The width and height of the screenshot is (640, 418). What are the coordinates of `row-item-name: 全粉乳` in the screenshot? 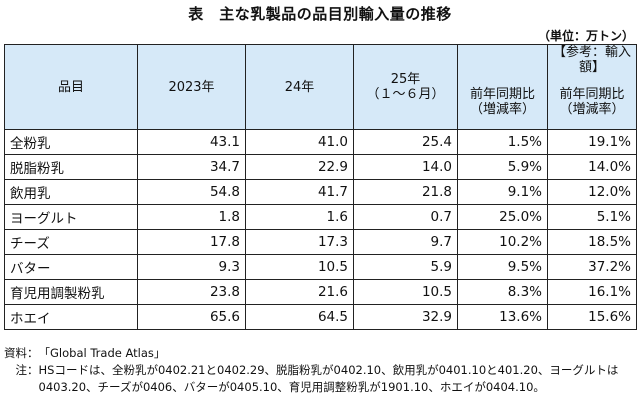 It's located at (71, 142).